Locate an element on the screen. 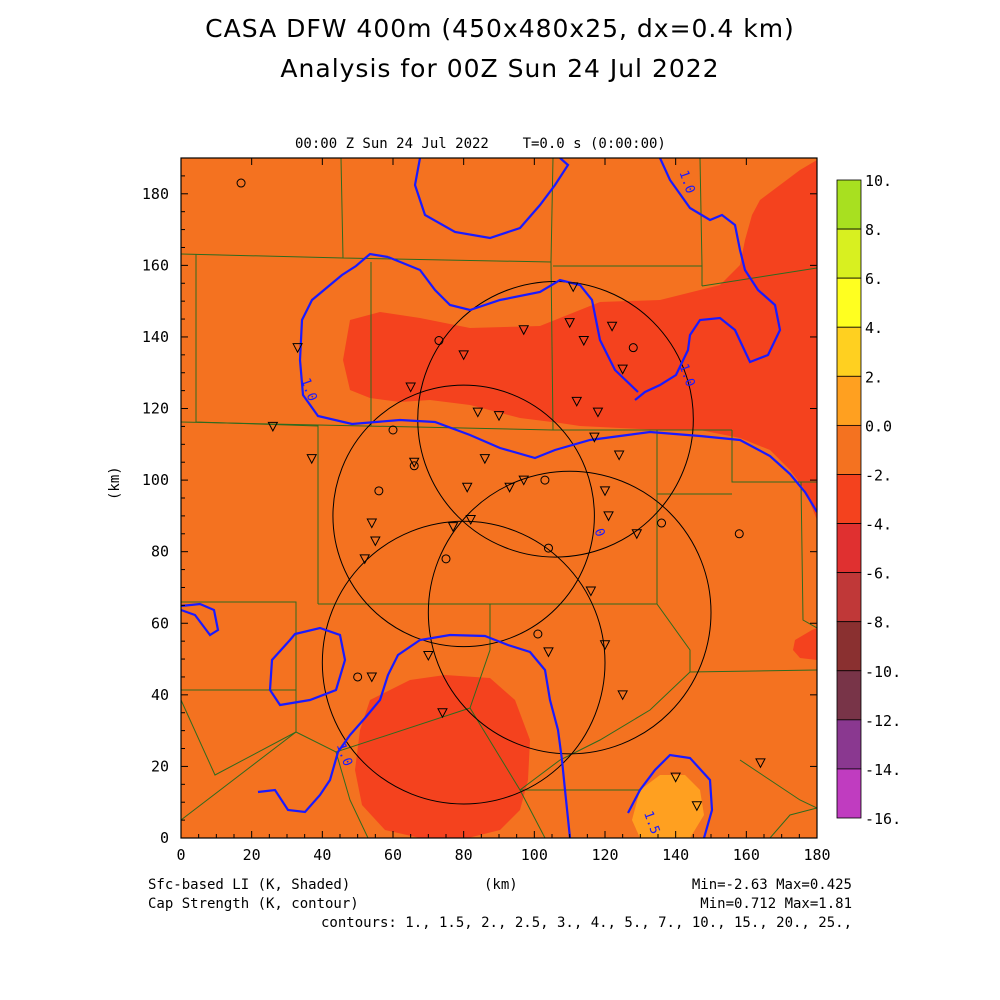 This screenshot has width=1000, height=1000. x-tick-label: 140 is located at coordinates (675, 855).